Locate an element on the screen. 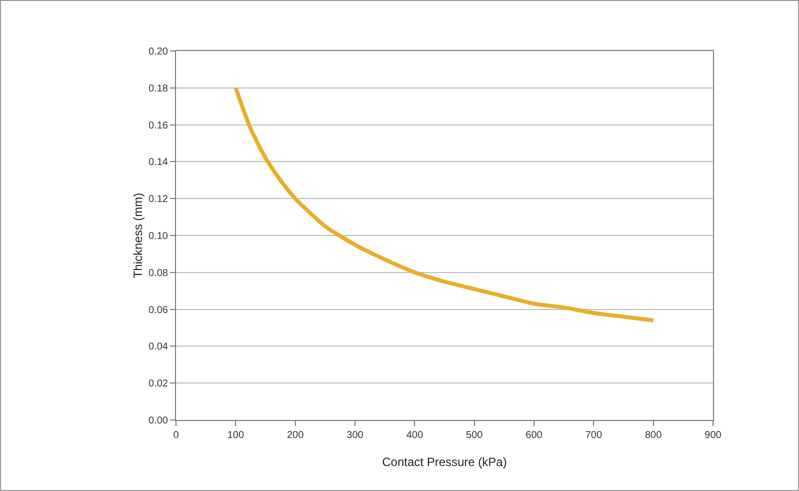  x-tick-label: 300 is located at coordinates (355, 435).